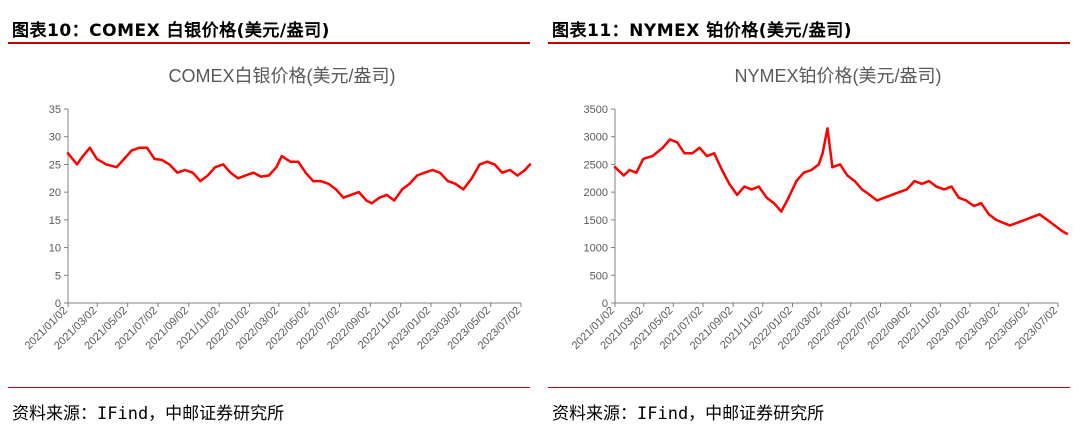  I want to click on figure-title: 图表11：NYMEX 铂价格(美元/盎司), so click(702, 31).